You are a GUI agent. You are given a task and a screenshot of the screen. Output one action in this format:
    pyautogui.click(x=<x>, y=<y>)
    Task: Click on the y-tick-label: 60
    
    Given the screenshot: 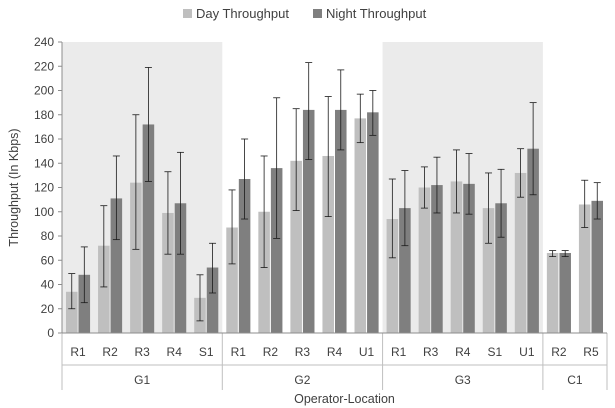 What is the action you would take?
    pyautogui.click(x=48, y=260)
    